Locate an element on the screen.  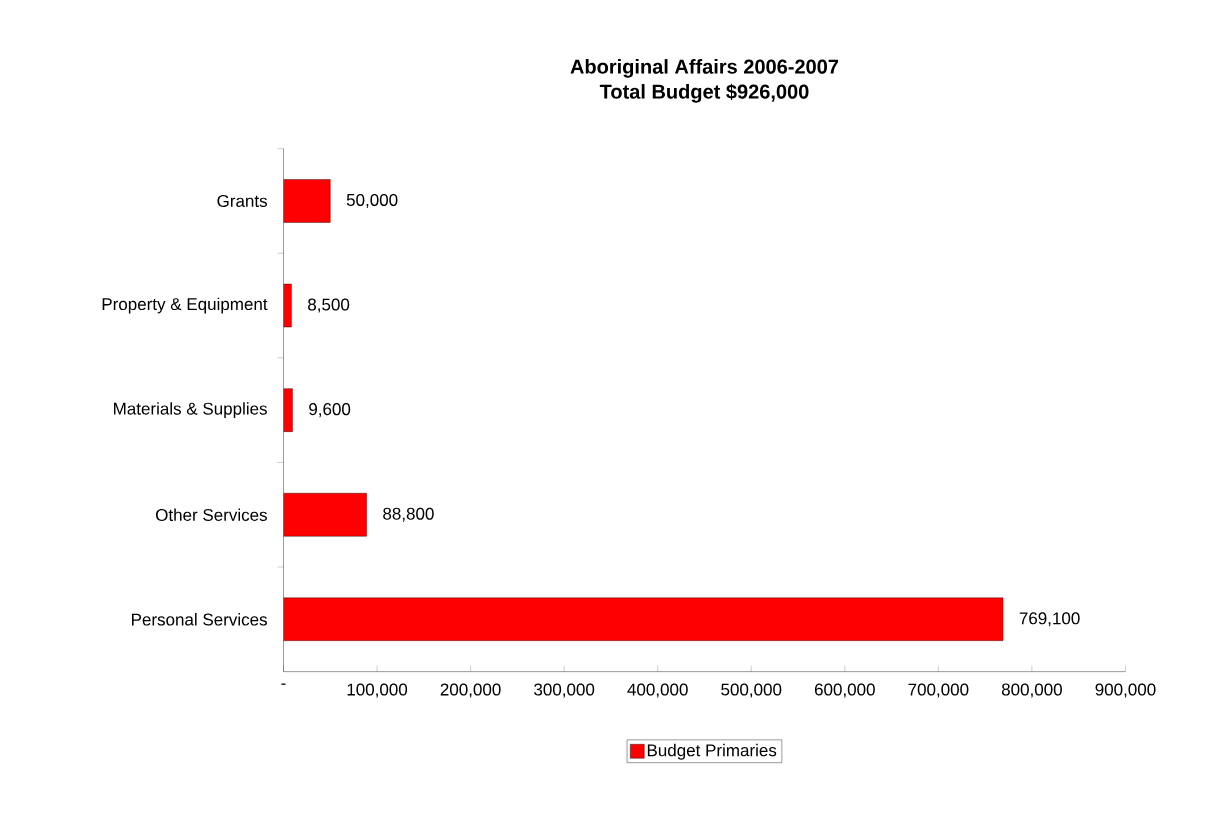
chart-title: Aboriginal Affairs 2006-2007 is located at coordinates (704, 68).